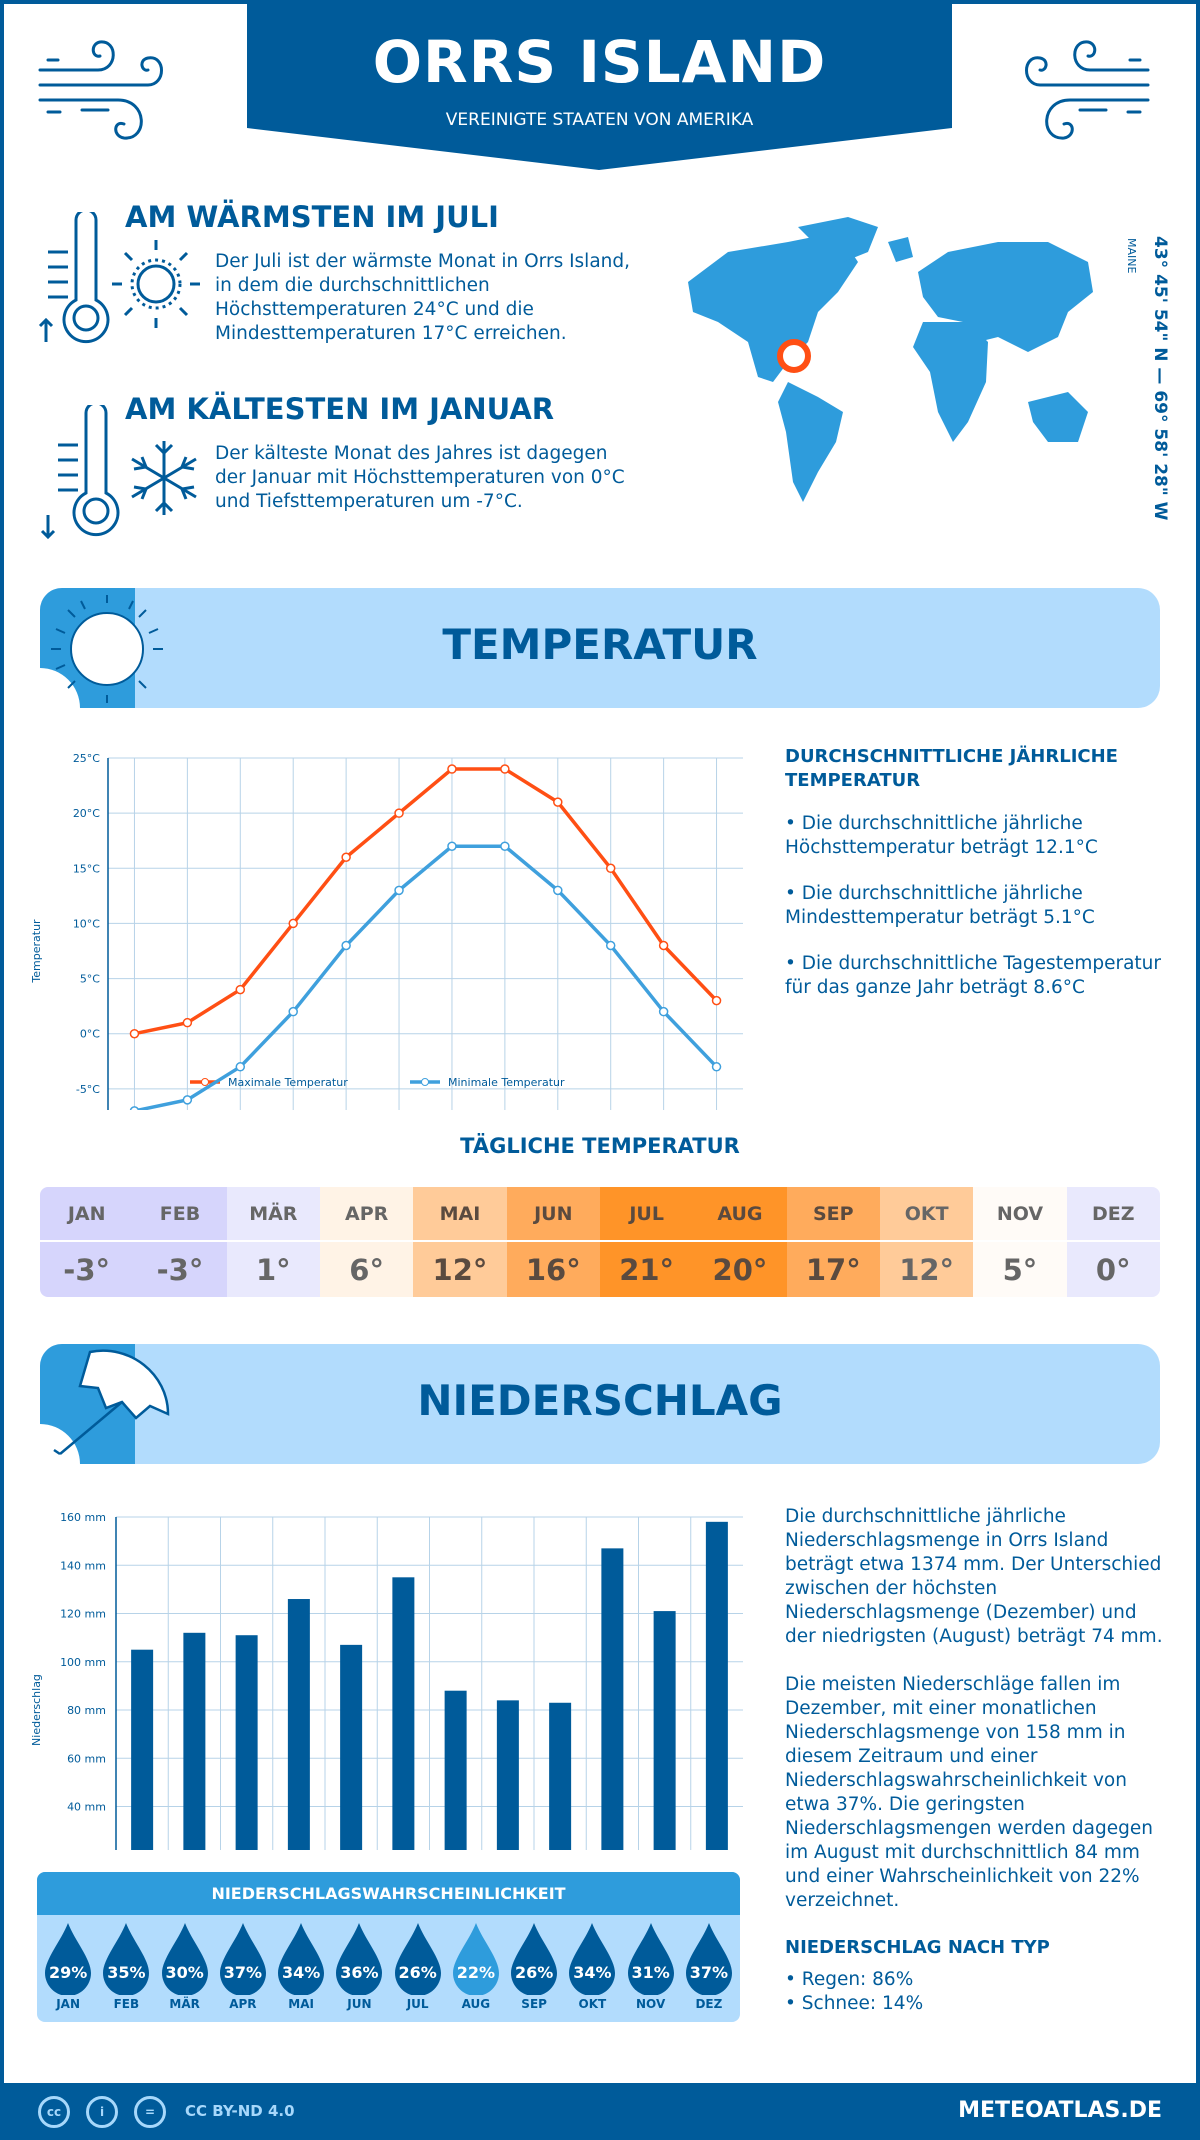  I want to click on y-tick-label: 5°C, so click(90, 979).